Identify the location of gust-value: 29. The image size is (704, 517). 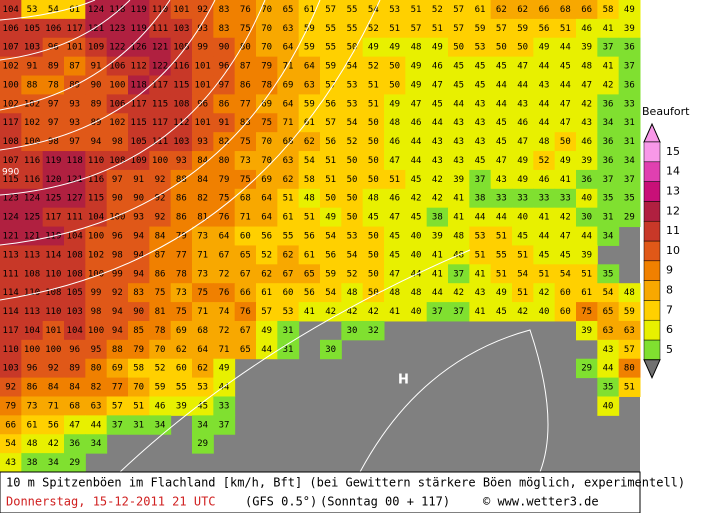
(629, 218).